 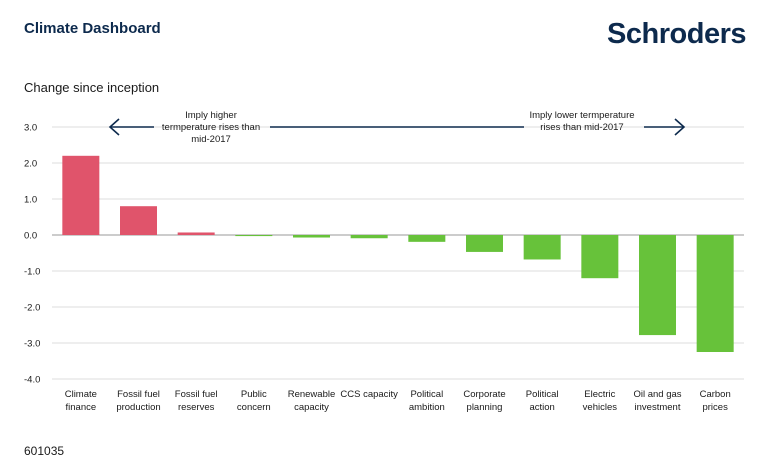 I want to click on category-label: CCS capacity, so click(x=369, y=394).